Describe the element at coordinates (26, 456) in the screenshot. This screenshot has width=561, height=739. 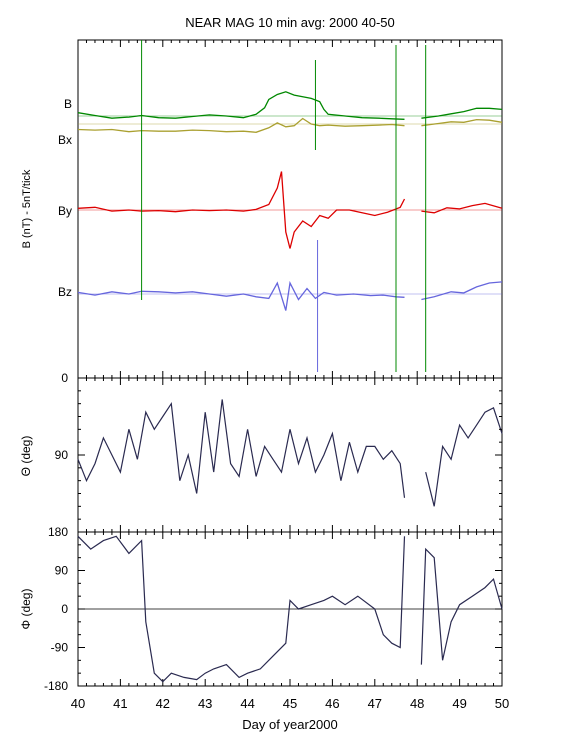
I see `y-axis-label-2: Θ (deg)` at that location.